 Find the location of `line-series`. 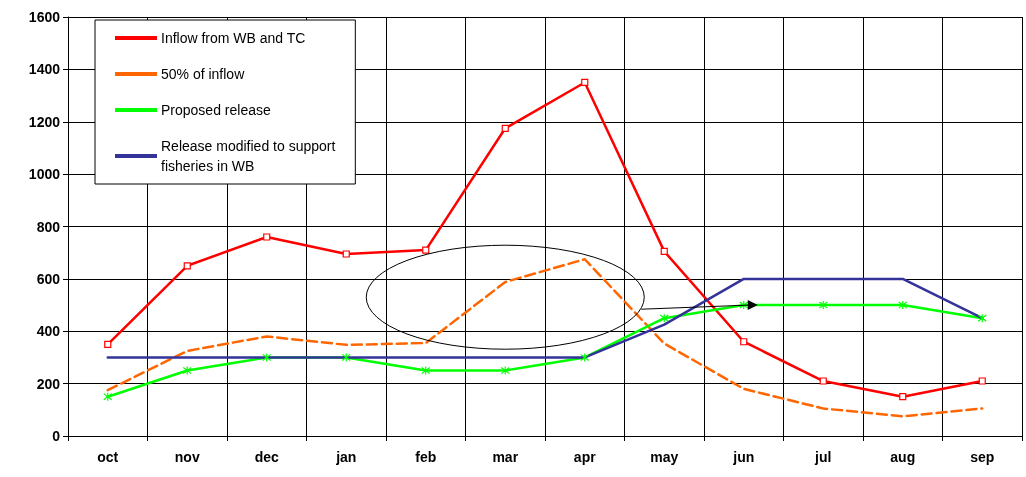

line-series is located at coordinates (545, 318).